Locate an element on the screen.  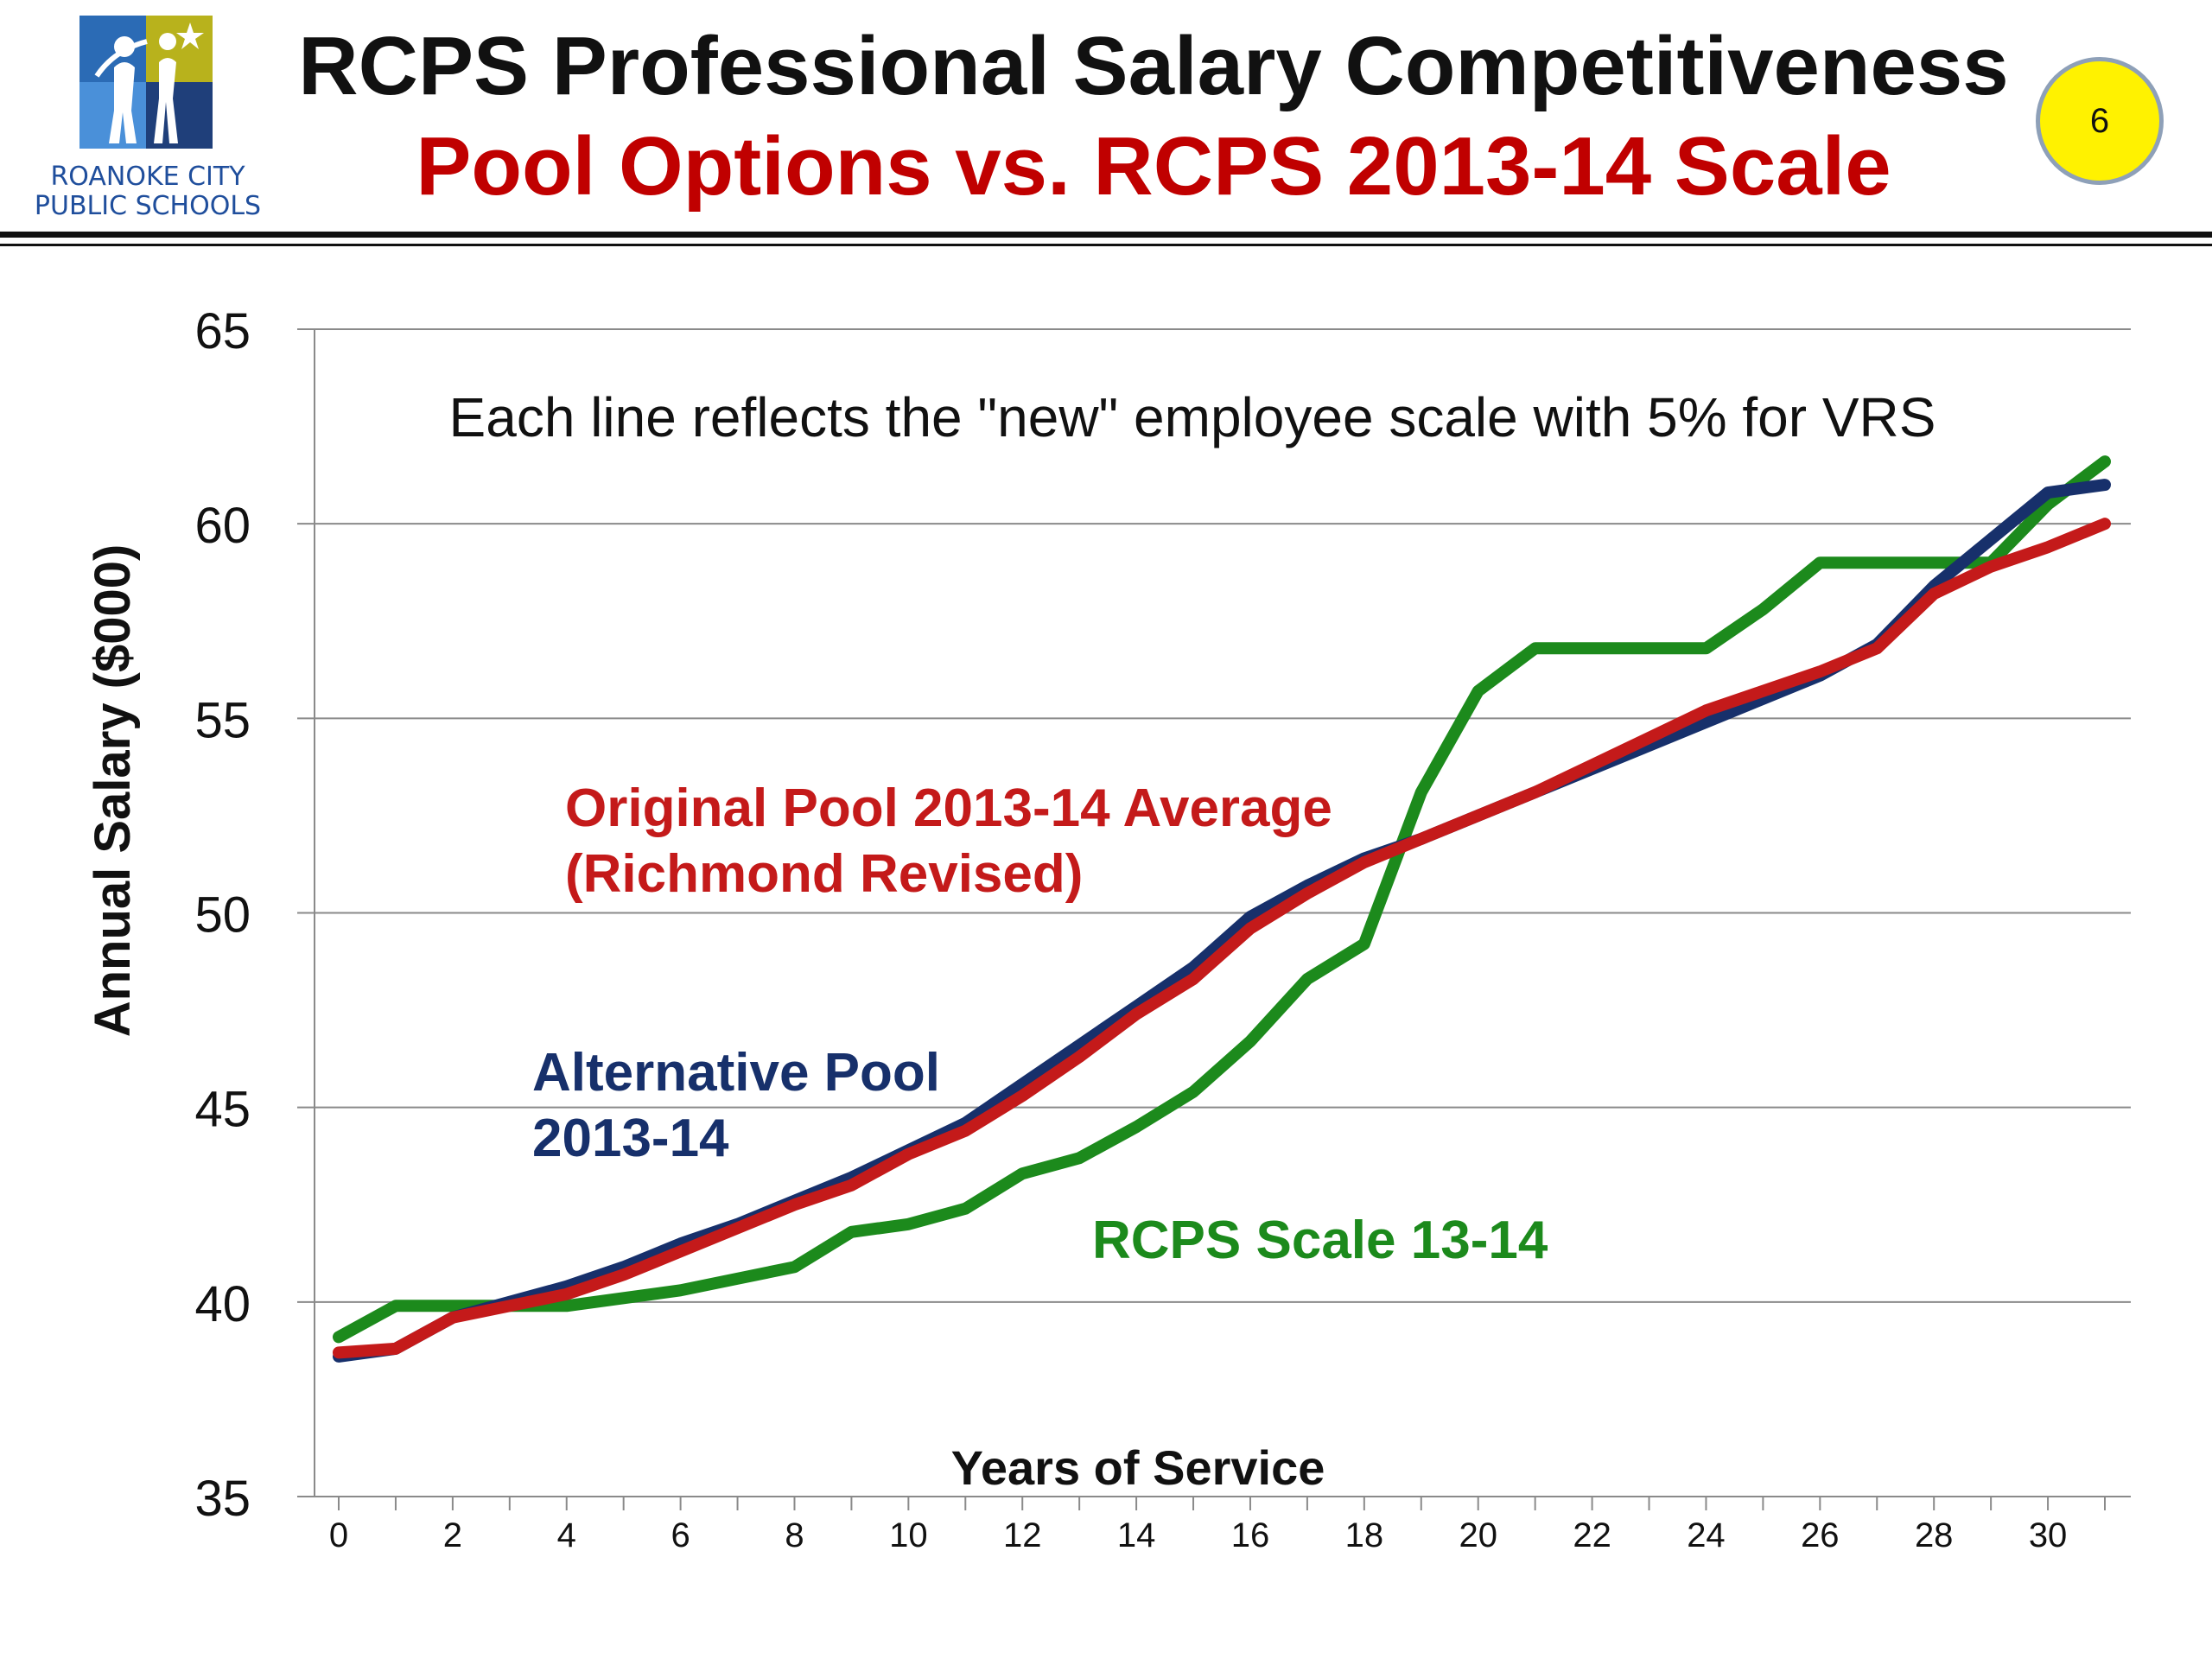
label-rcps-scale-line-1: RCPS Scale 13-14 is located at coordinates (1320, 1240).